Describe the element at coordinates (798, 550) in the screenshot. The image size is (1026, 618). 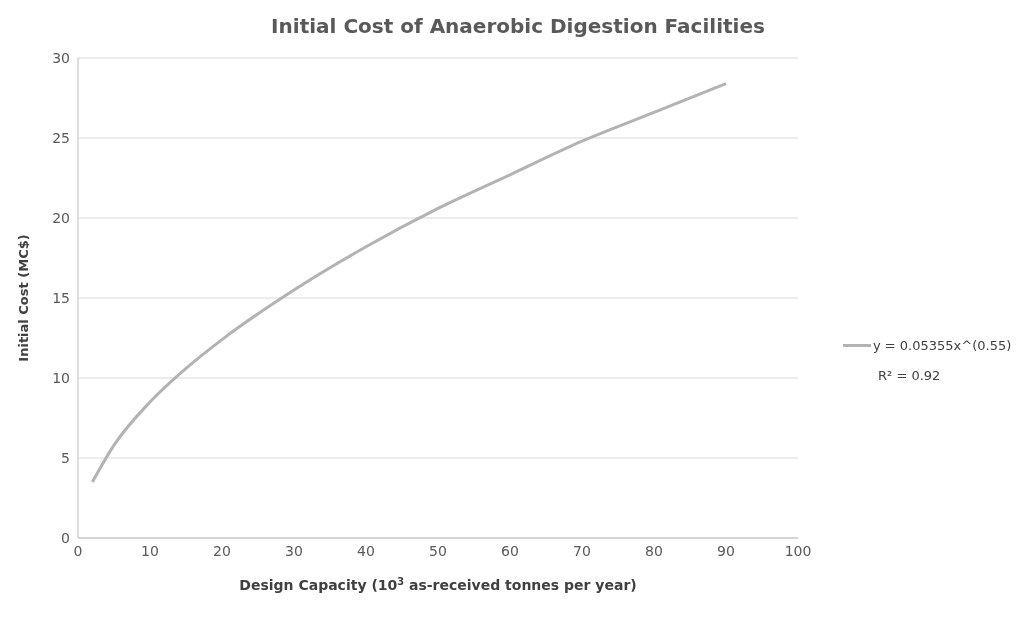
I see `x-tick-label: 100` at that location.